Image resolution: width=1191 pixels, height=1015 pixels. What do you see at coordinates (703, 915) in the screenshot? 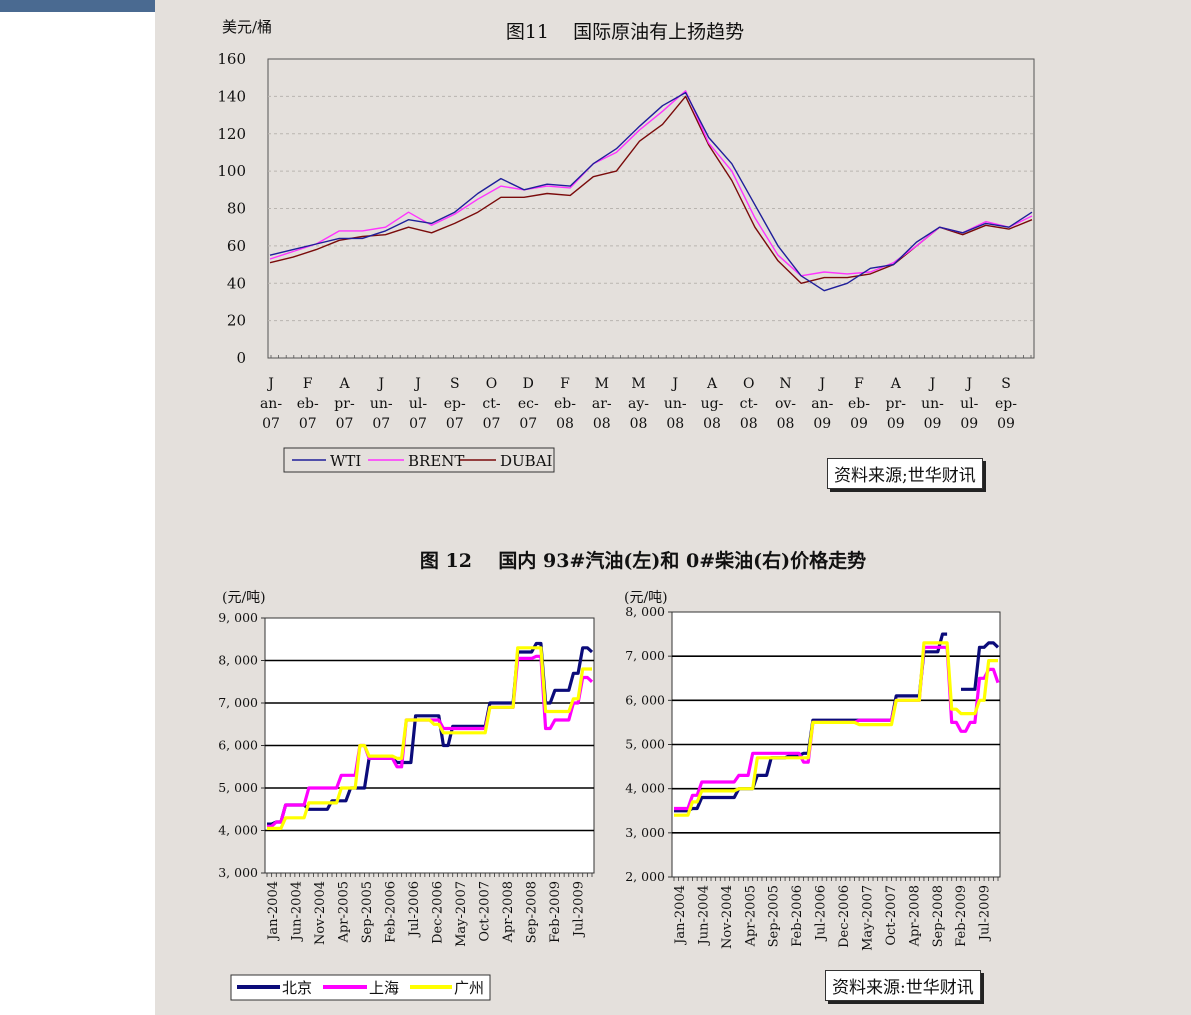
I see `fig12-diesel-x-tick-label: Jun-2004` at bounding box center [703, 915].